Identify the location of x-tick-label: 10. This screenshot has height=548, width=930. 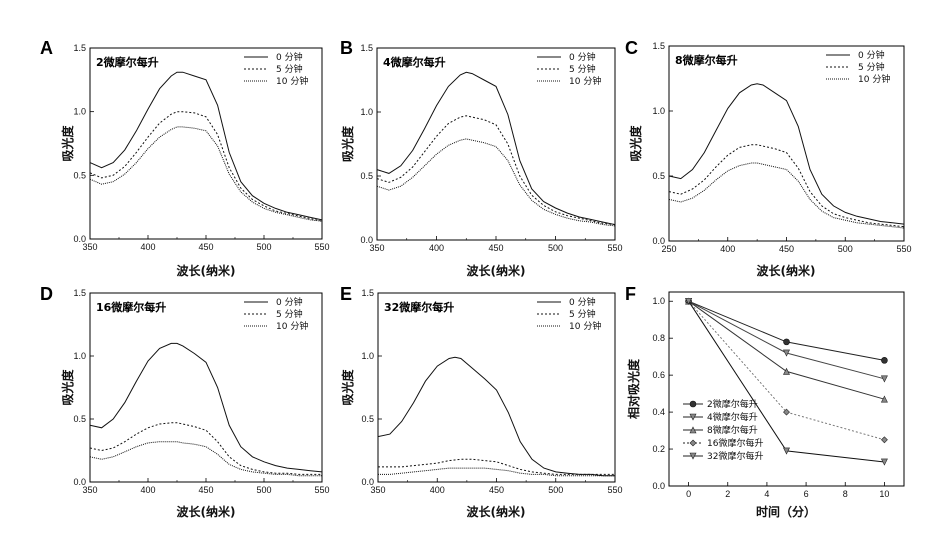
(884, 494).